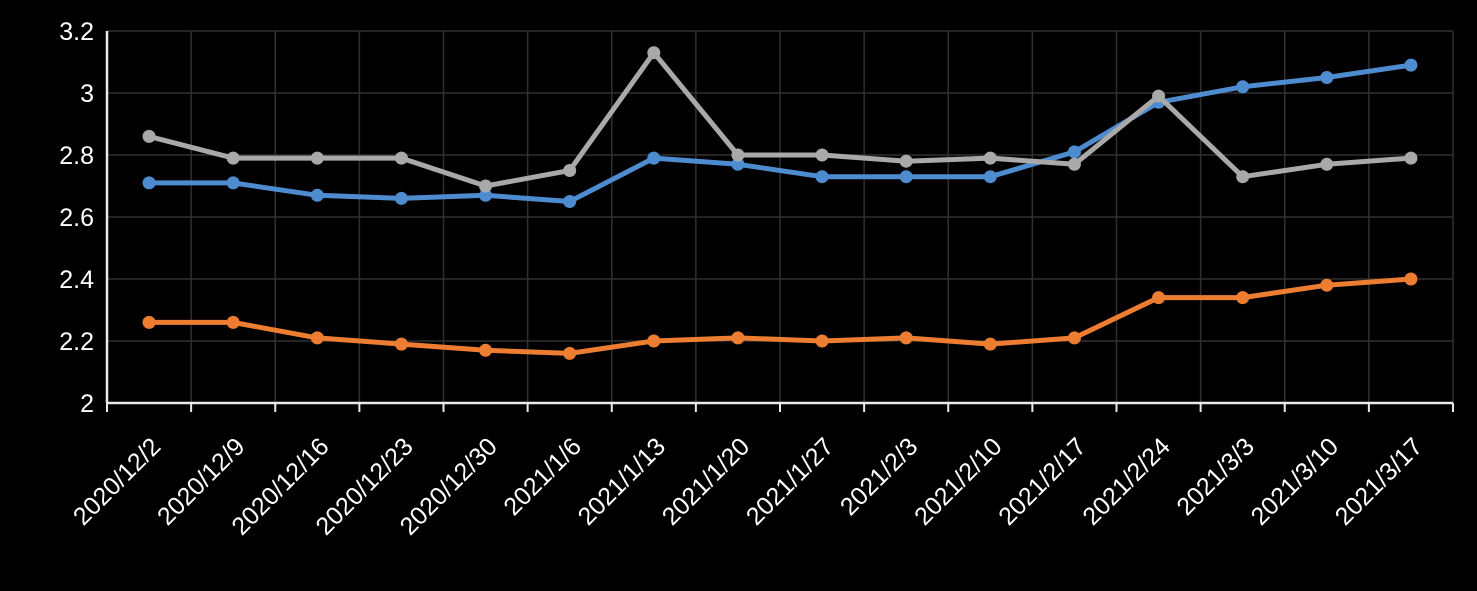  Describe the element at coordinates (76, 32) in the screenshot. I see `y-axis-label: 3.2` at that location.